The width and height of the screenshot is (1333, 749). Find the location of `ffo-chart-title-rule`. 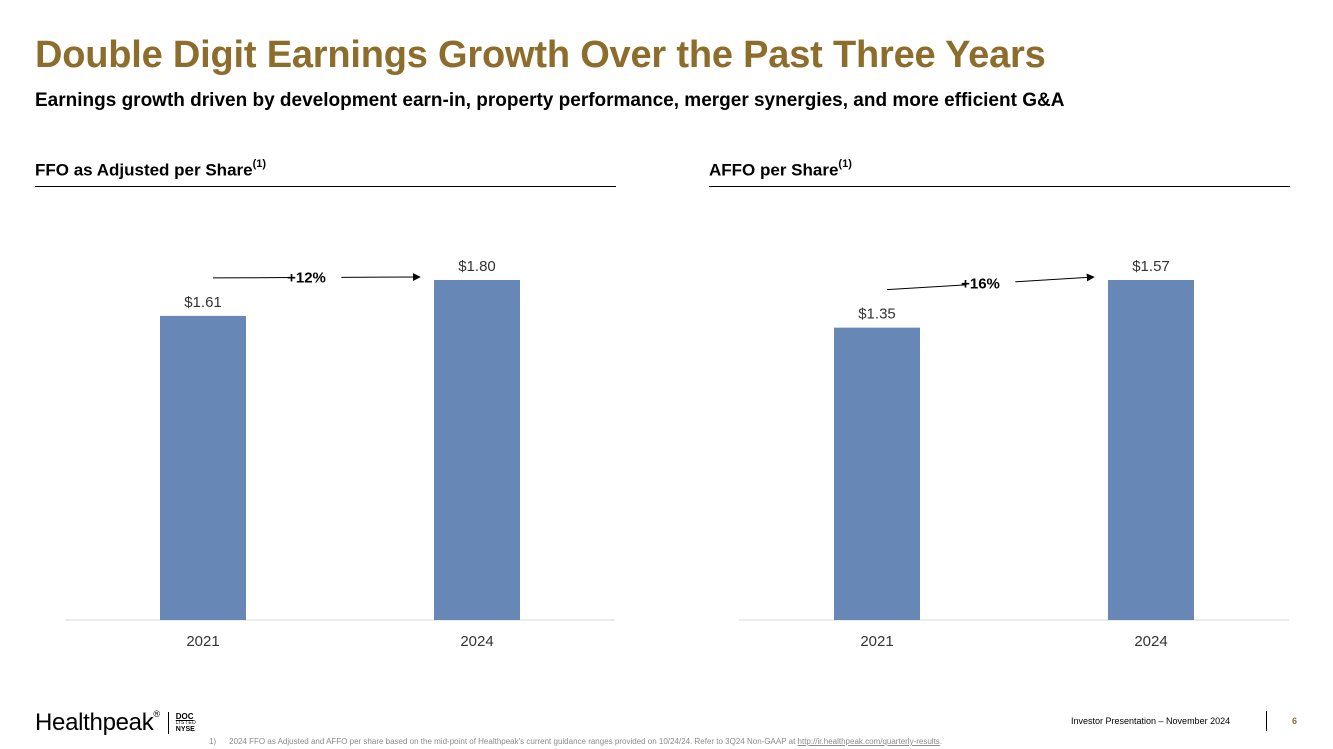

ffo-chart-title-rule is located at coordinates (325, 186).